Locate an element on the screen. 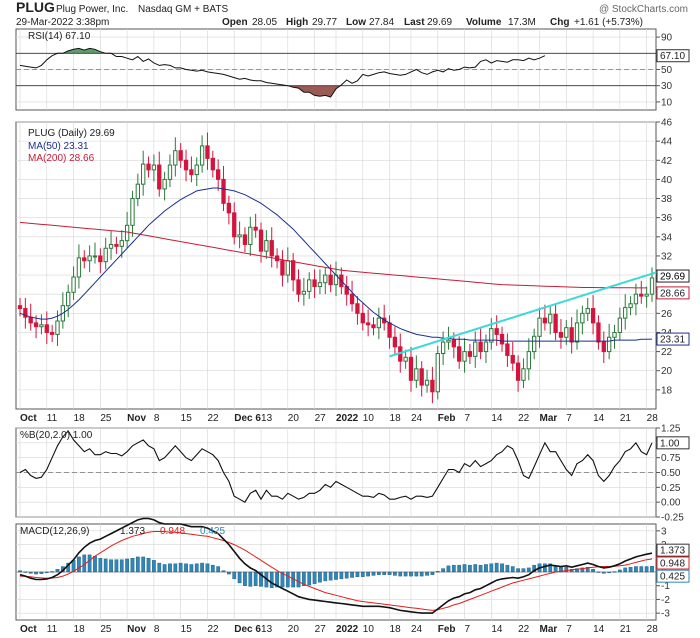 This screenshot has height=638, width=700. rsi-panel: 907050301067.10 RSI(14) 67.10 is located at coordinates (352, 69).